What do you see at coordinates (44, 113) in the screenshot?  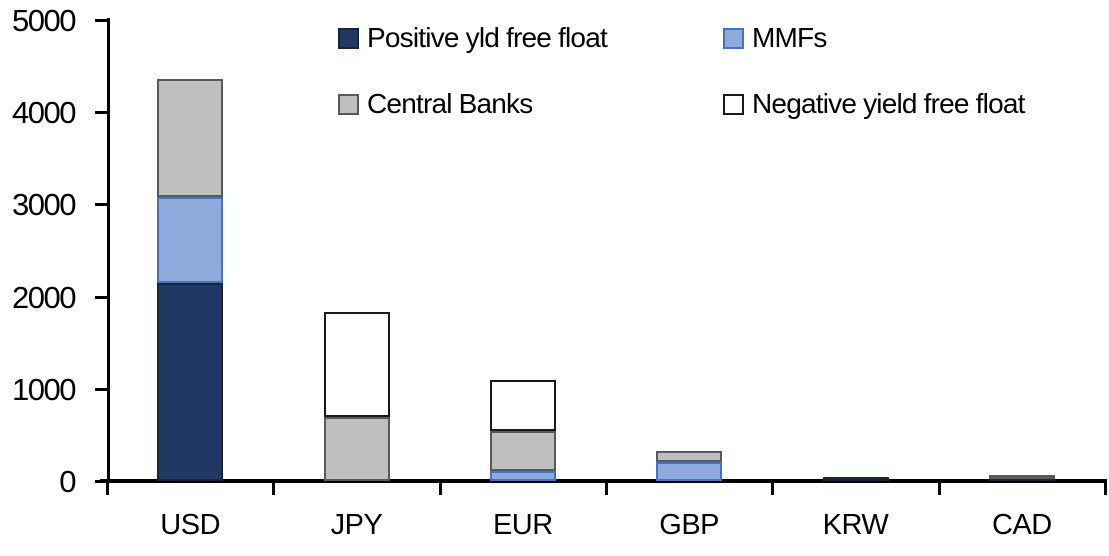 I see `y-axis-tick-label: 4000` at bounding box center [44, 113].